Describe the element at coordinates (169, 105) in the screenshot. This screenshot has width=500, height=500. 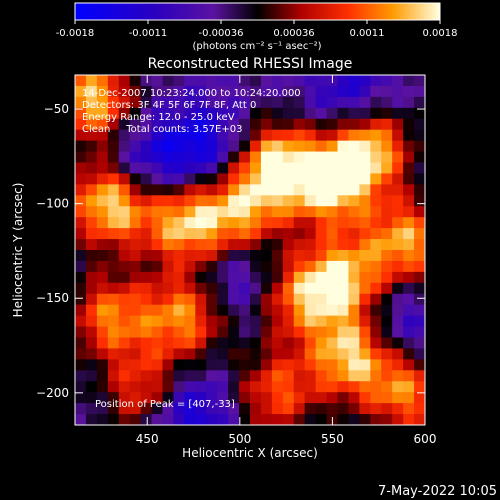
I see `annotation-line: Detectors: 3F 4F 5F 6F 7F 8F, Att 0` at that location.